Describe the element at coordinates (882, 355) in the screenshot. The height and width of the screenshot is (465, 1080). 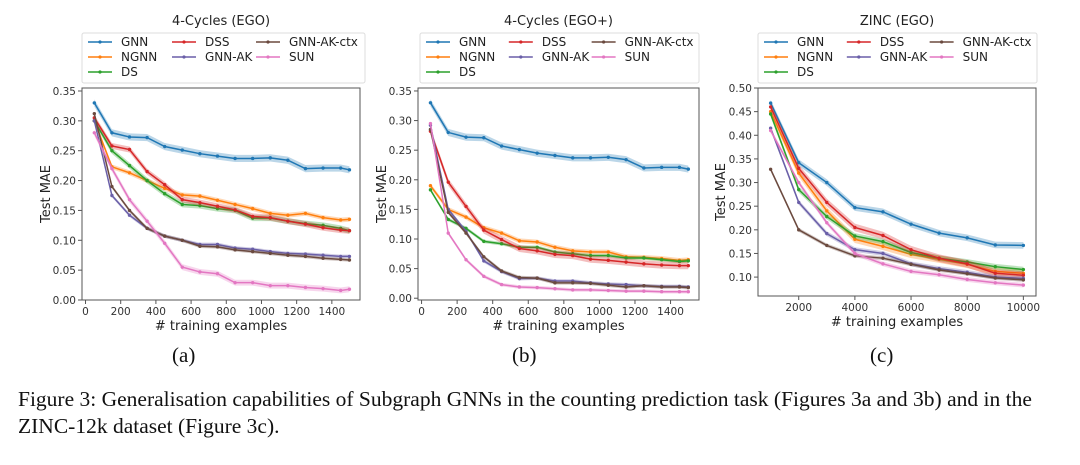
I see `subfigure-label-c: (c)` at that location.